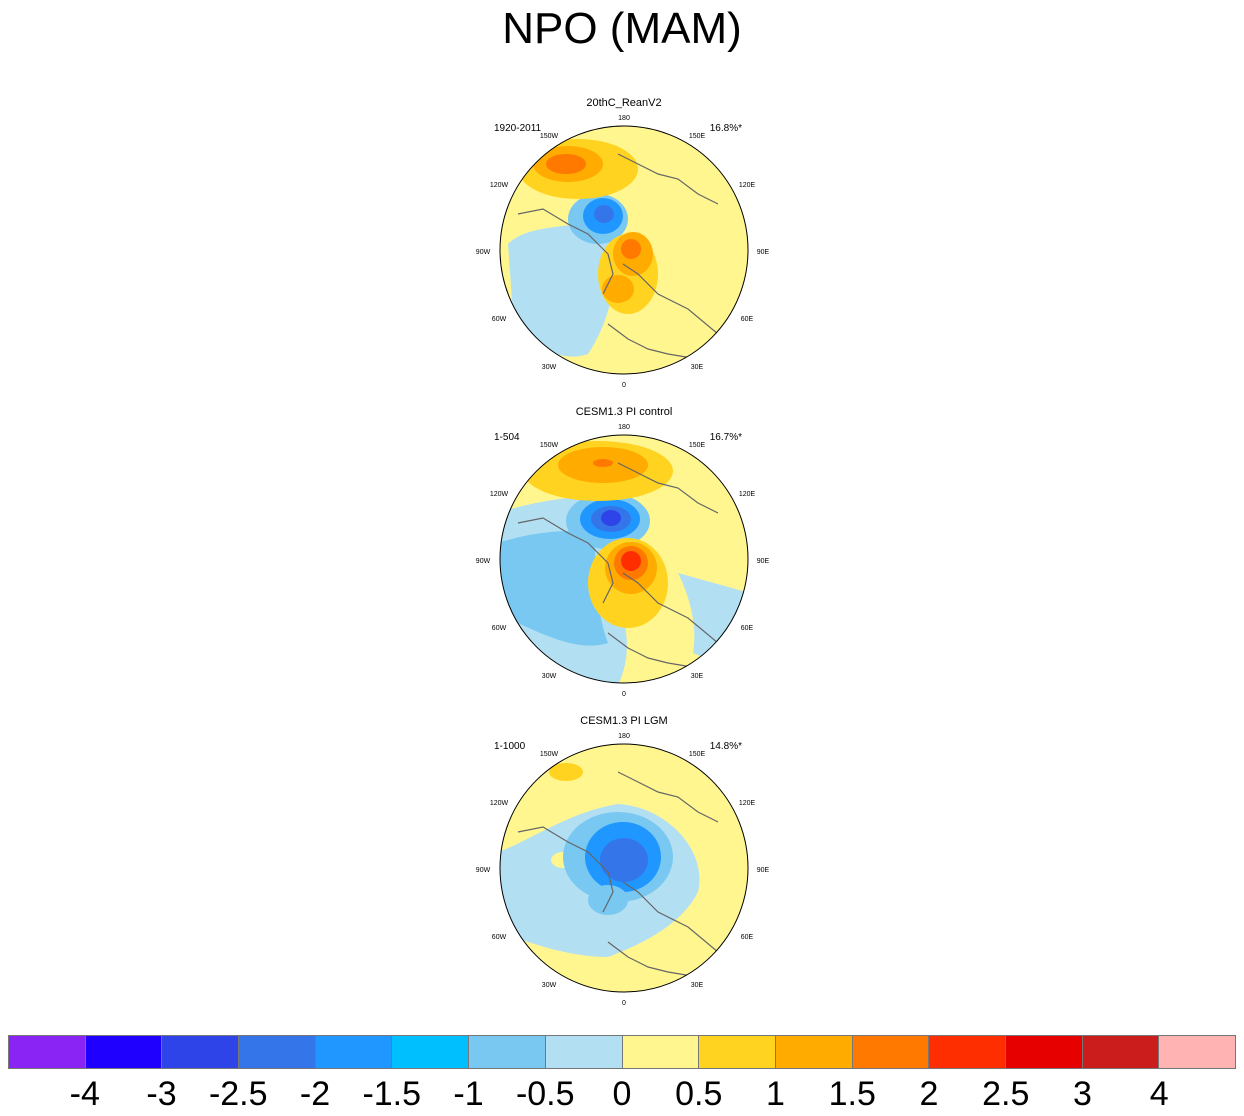 The height and width of the screenshot is (1116, 1244). Describe the element at coordinates (624, 103) in the screenshot. I see `panel-title: 20thC_ReanV2` at that location.